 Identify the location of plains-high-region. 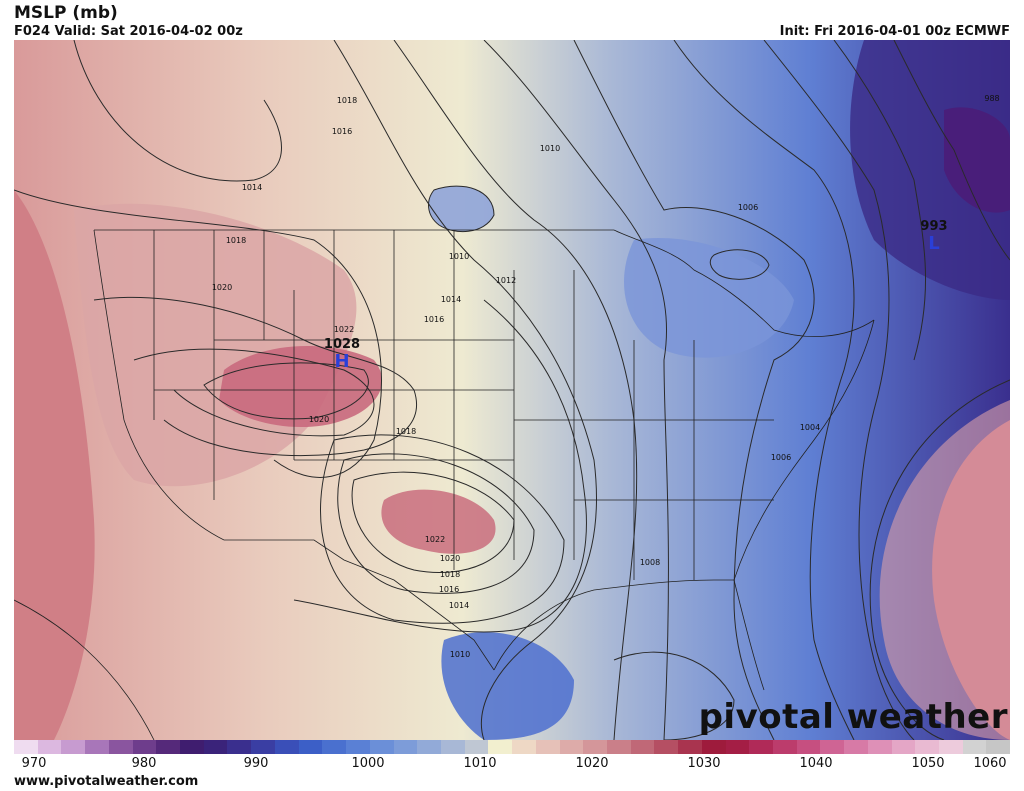
(438, 521).